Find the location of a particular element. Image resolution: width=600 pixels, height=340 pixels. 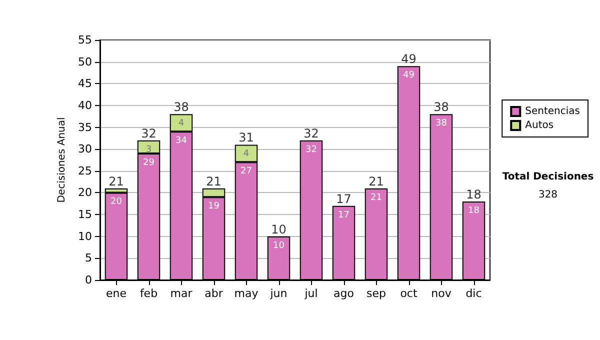

data-label: 38 is located at coordinates (442, 123).